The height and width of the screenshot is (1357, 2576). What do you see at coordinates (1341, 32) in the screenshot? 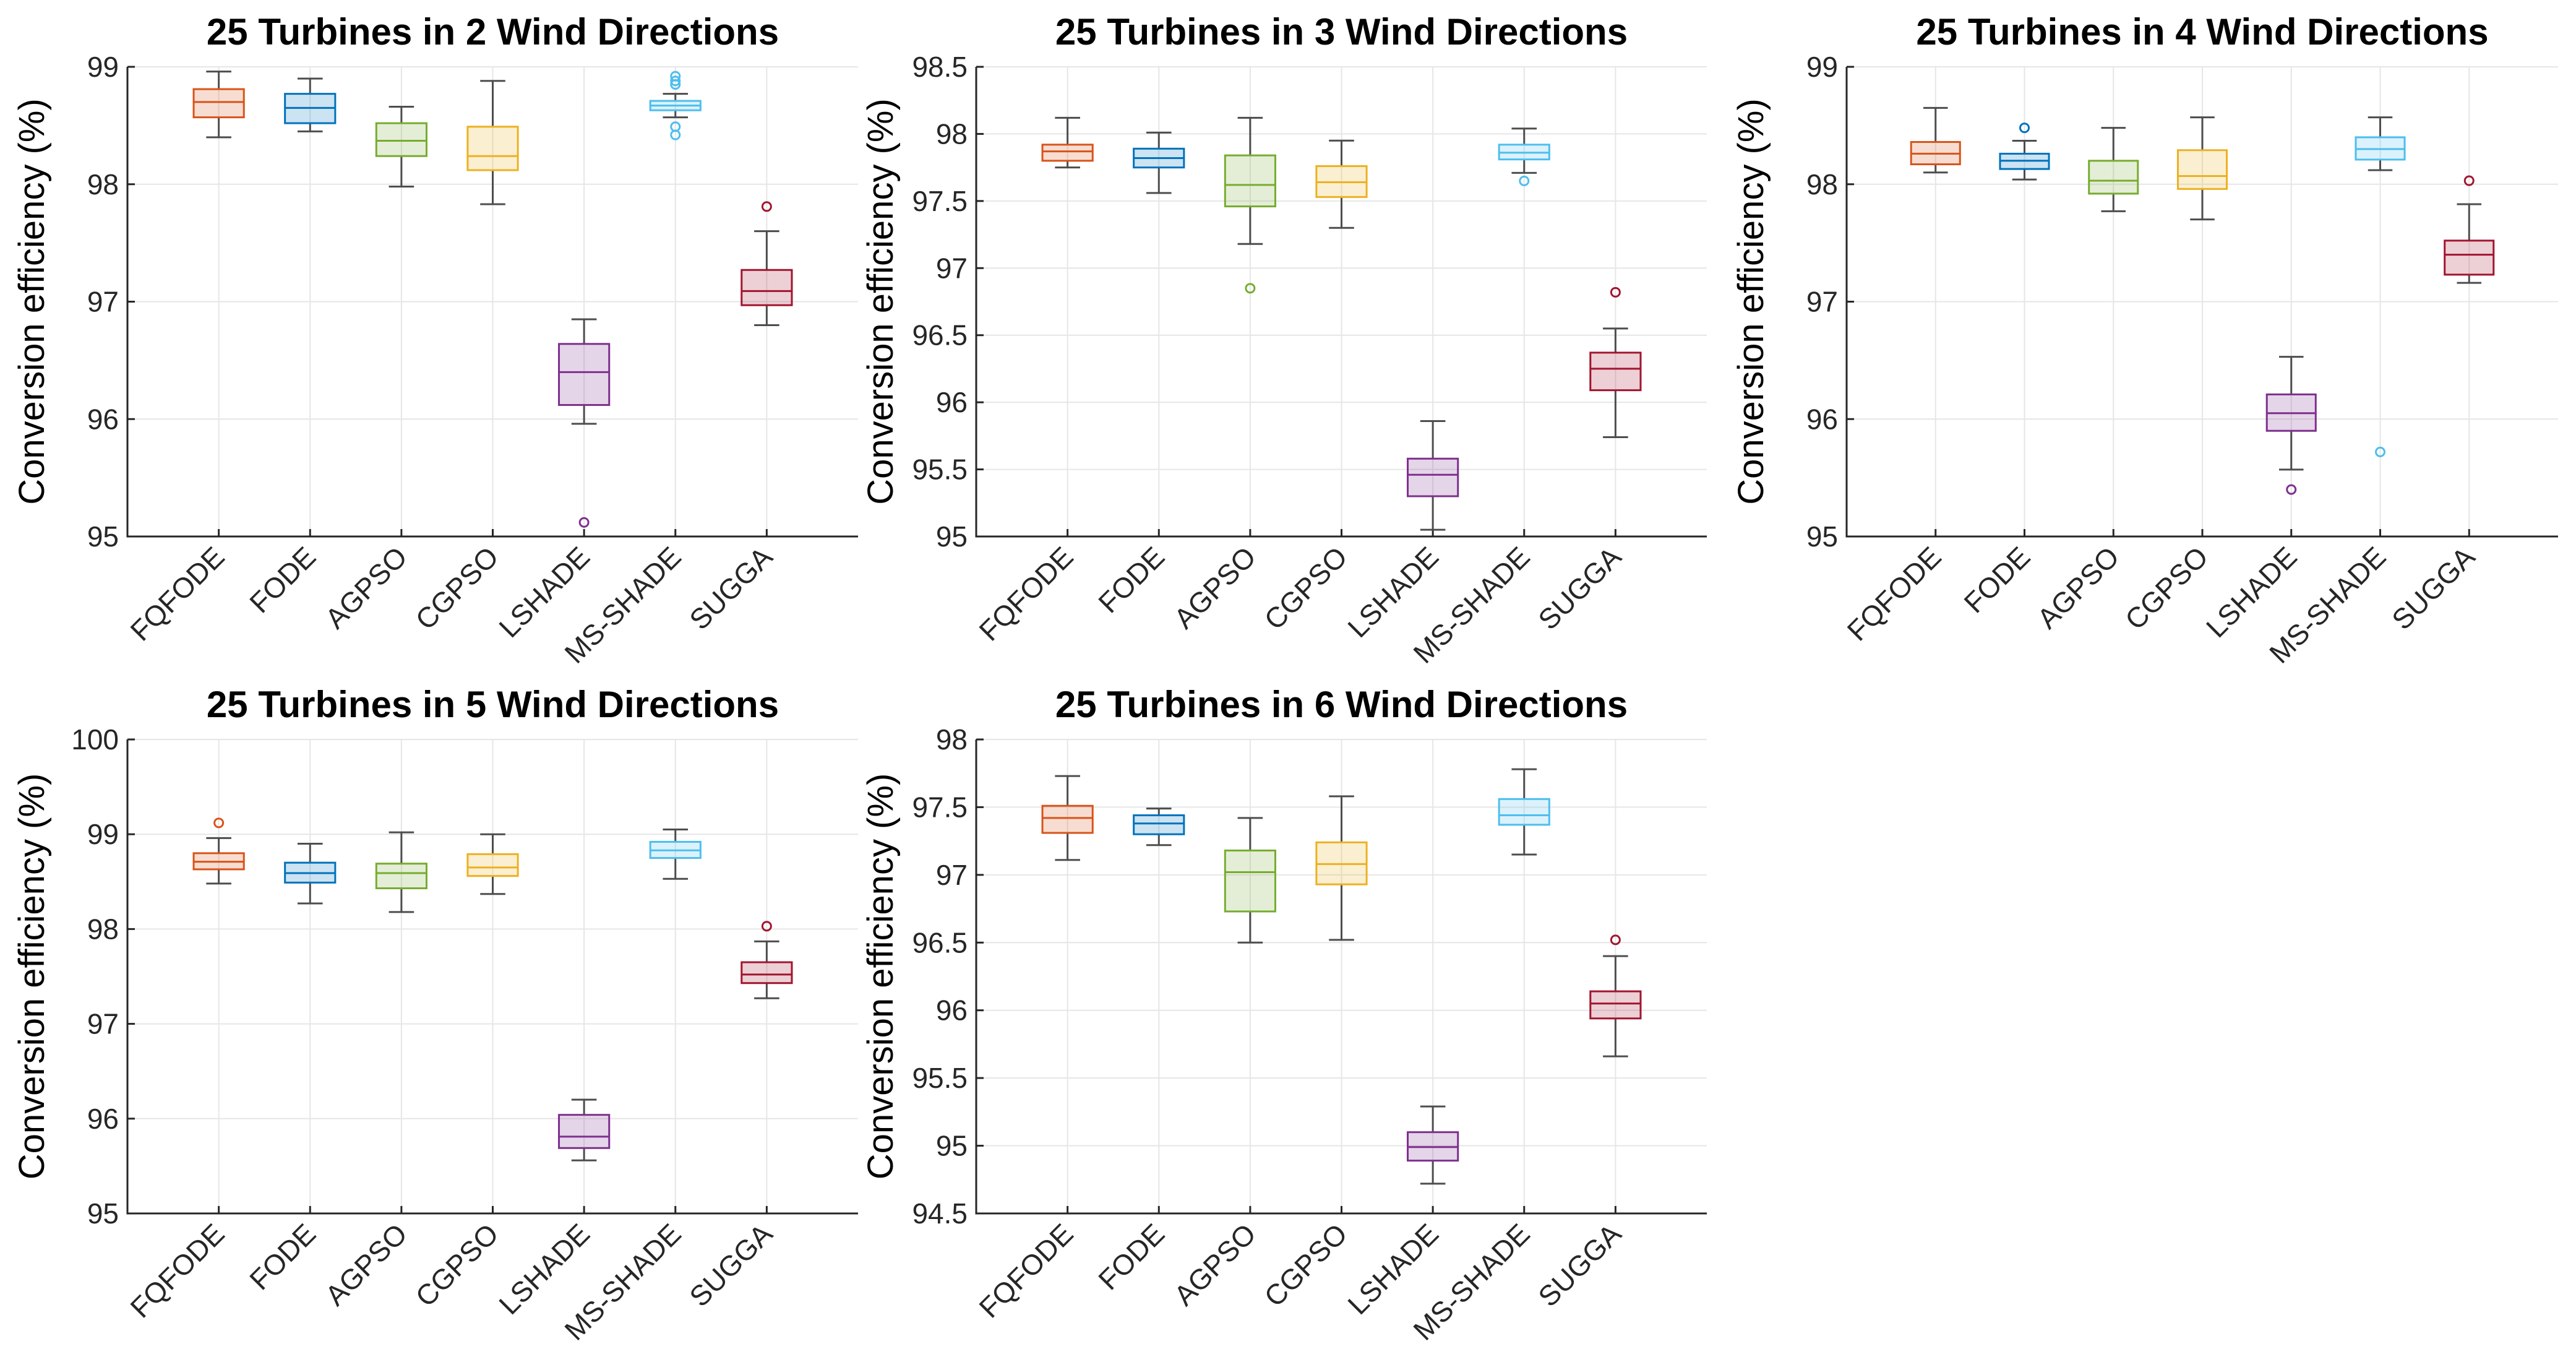
I see `chart-title: 25 Turbines in 3 Wind Directions` at bounding box center [1341, 32].